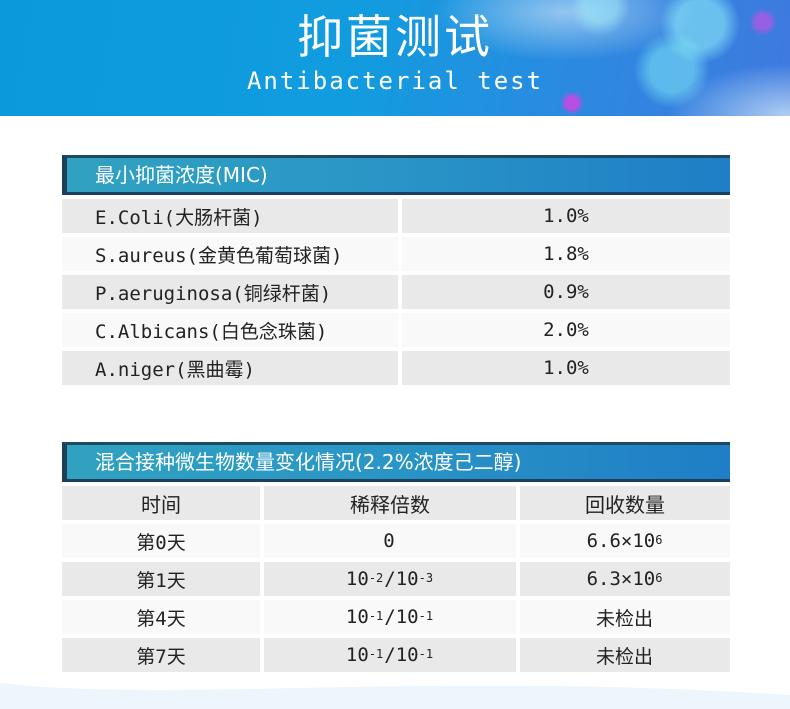 The height and width of the screenshot is (709, 790). I want to click on column-header-dilution: 稀释倍数, so click(390, 503).